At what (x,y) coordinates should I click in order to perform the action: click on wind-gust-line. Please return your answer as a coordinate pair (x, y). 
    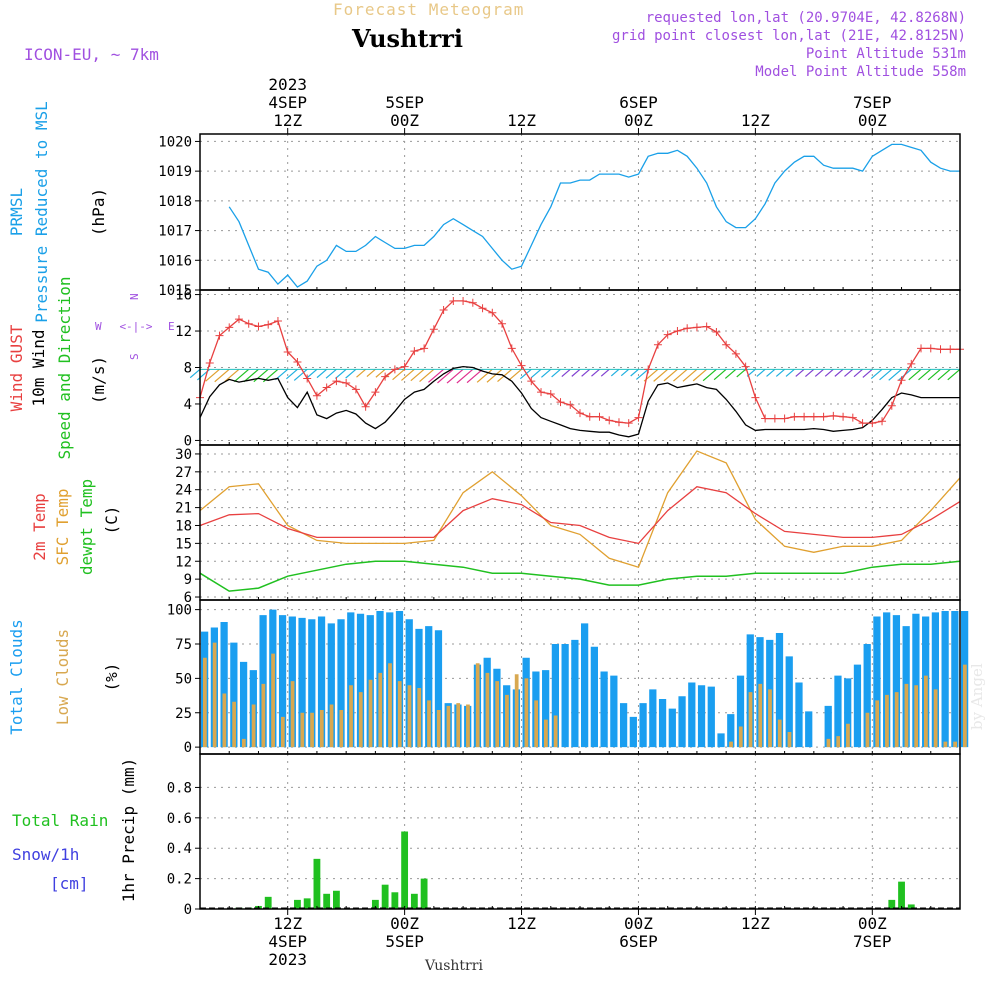
    Looking at the image, I should click on (579, 362).